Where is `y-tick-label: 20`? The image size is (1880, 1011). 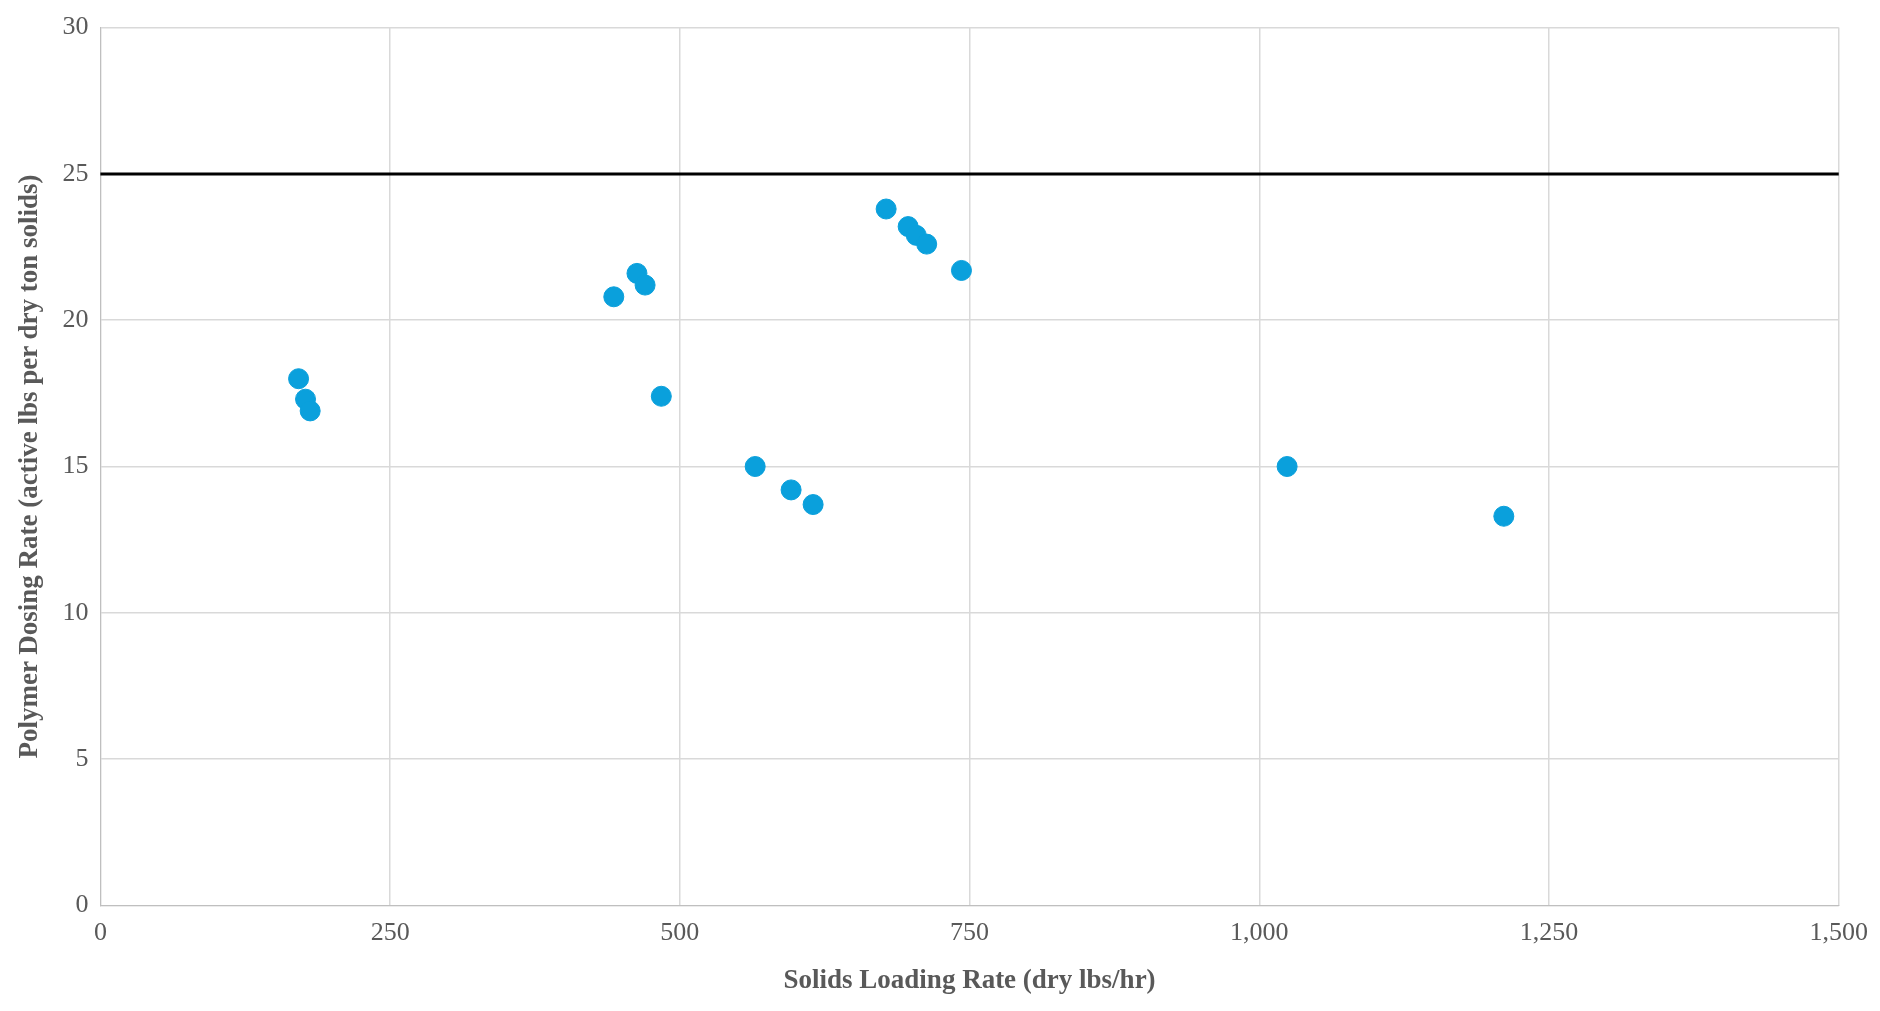
y-tick-label: 20 is located at coordinates (75, 319).